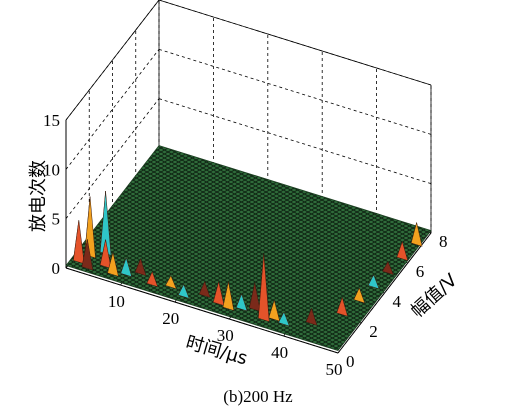 The width and height of the screenshot is (518, 413). I want to click on z-tick-label: 10, so click(51, 169).